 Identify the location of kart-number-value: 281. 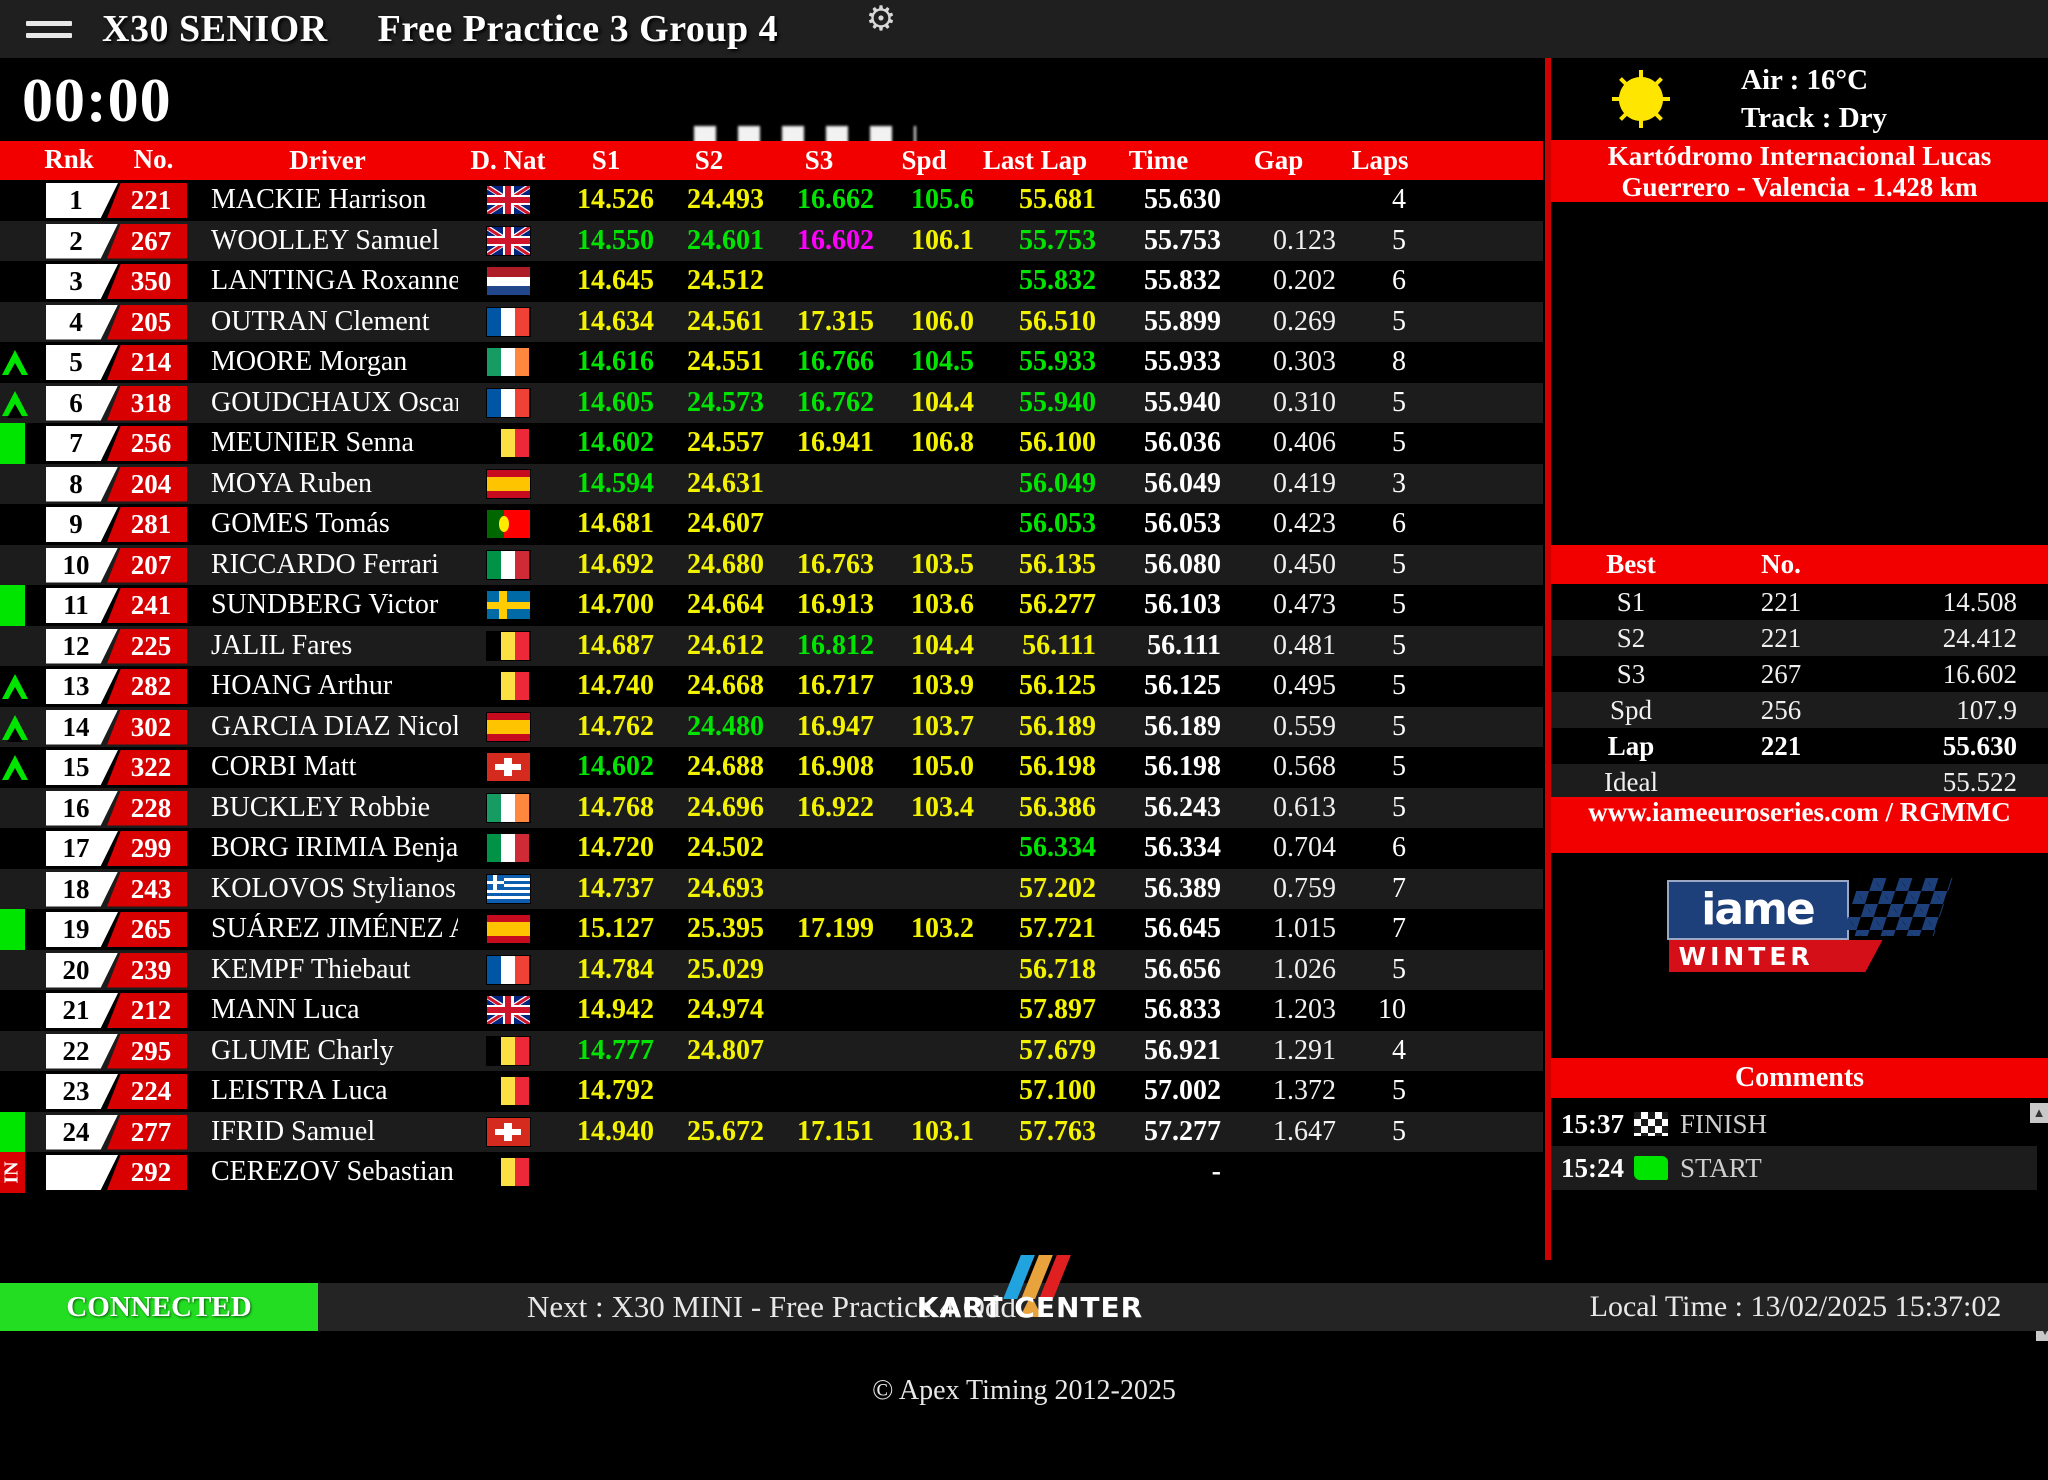
(147, 524).